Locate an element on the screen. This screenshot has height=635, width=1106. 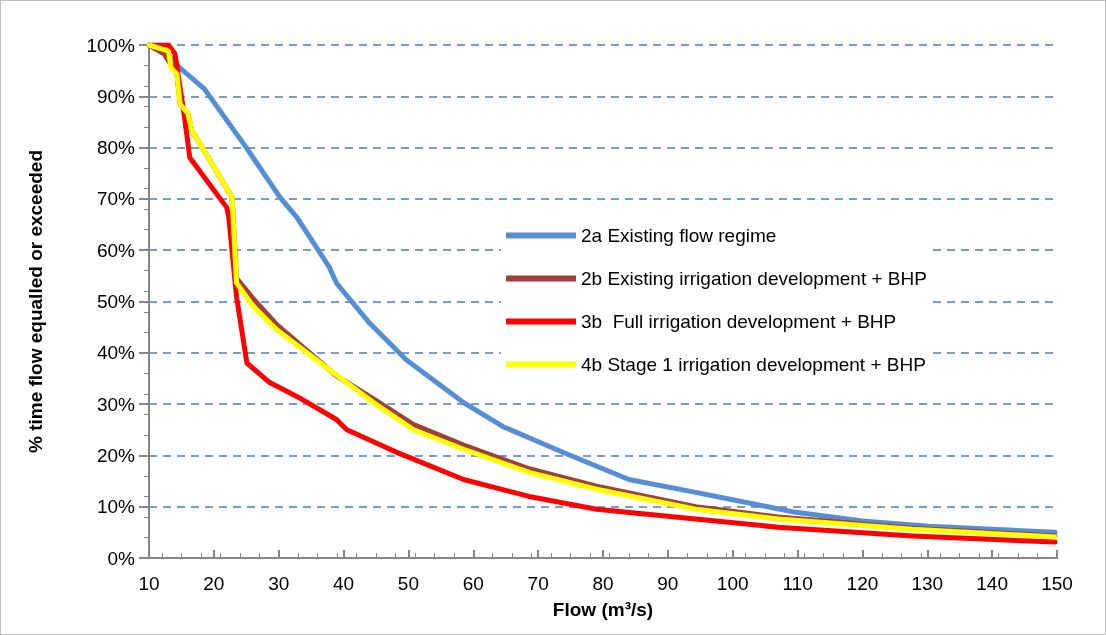
y-tick-label: 20% is located at coordinates (116, 455).